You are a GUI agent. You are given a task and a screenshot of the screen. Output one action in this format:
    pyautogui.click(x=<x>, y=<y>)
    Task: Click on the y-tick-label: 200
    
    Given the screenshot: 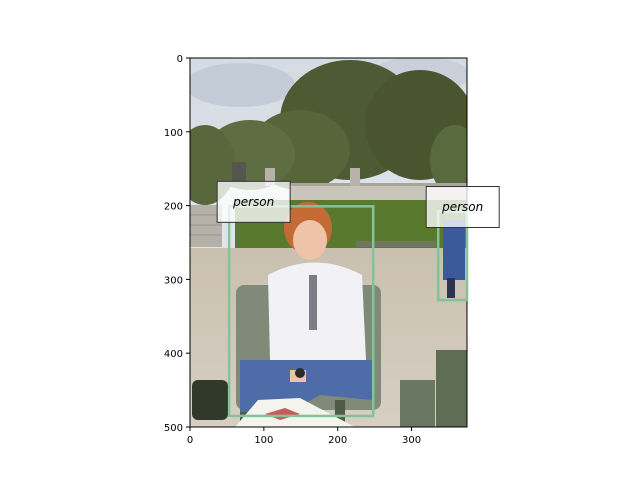 What is the action you would take?
    pyautogui.click(x=173, y=207)
    